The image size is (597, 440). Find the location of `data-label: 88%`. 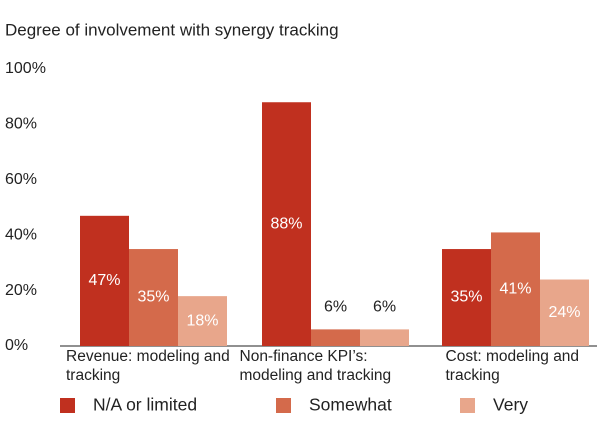

data-label: 88% is located at coordinates (286, 223).